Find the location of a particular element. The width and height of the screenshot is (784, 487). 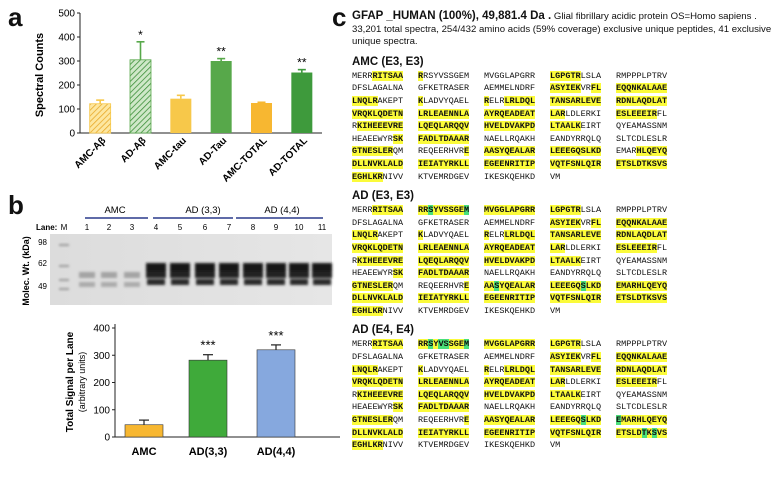

blot-lane-number: 5 is located at coordinates (180, 227).